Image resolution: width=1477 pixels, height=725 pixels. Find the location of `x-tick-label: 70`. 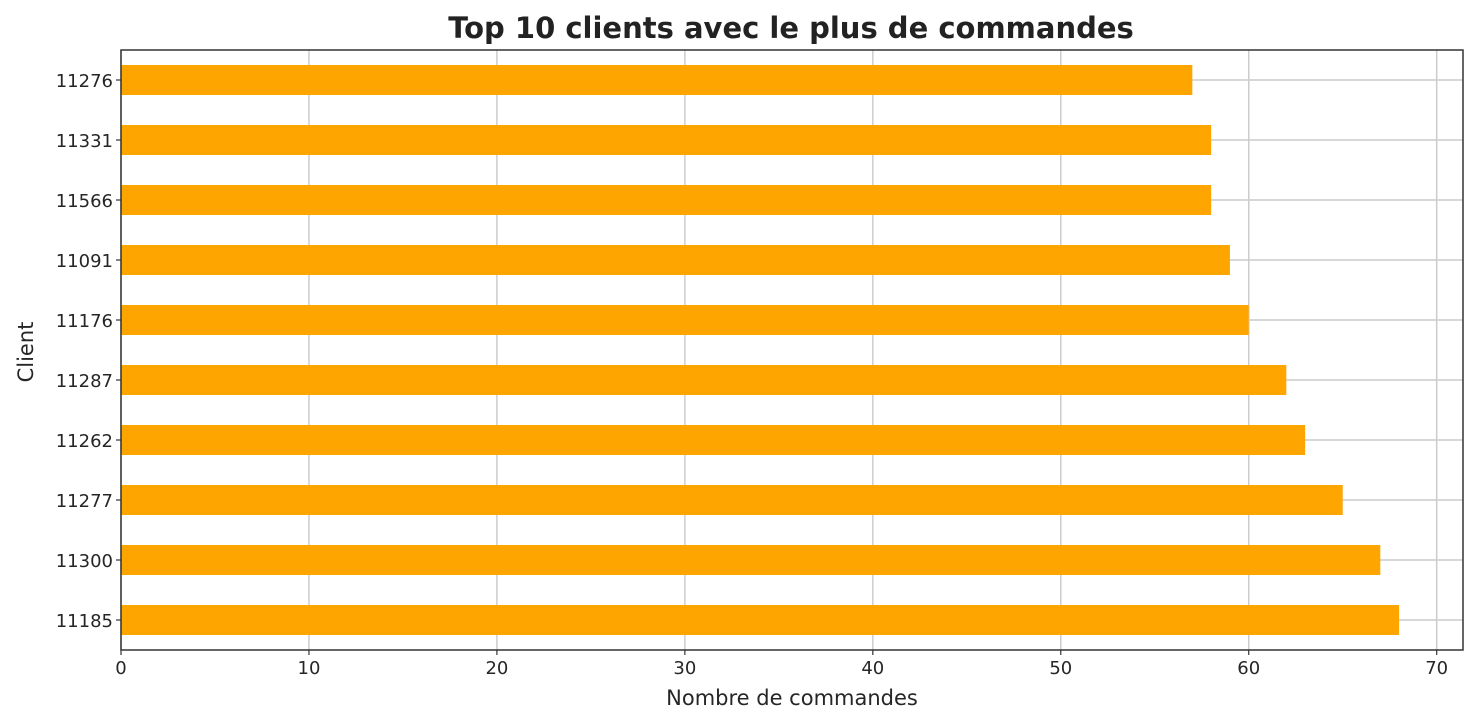

x-tick-label: 70 is located at coordinates (1436, 668).